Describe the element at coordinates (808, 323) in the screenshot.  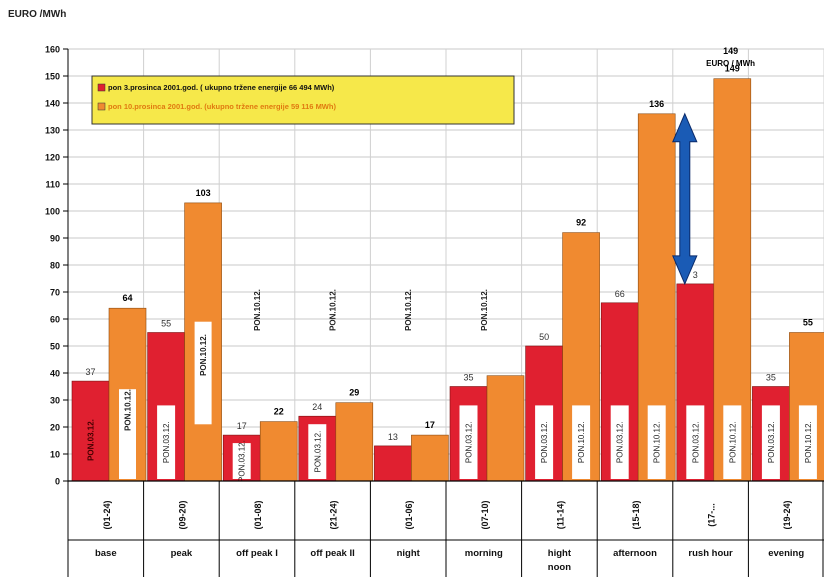
I see `data-label-series2: 55` at that location.